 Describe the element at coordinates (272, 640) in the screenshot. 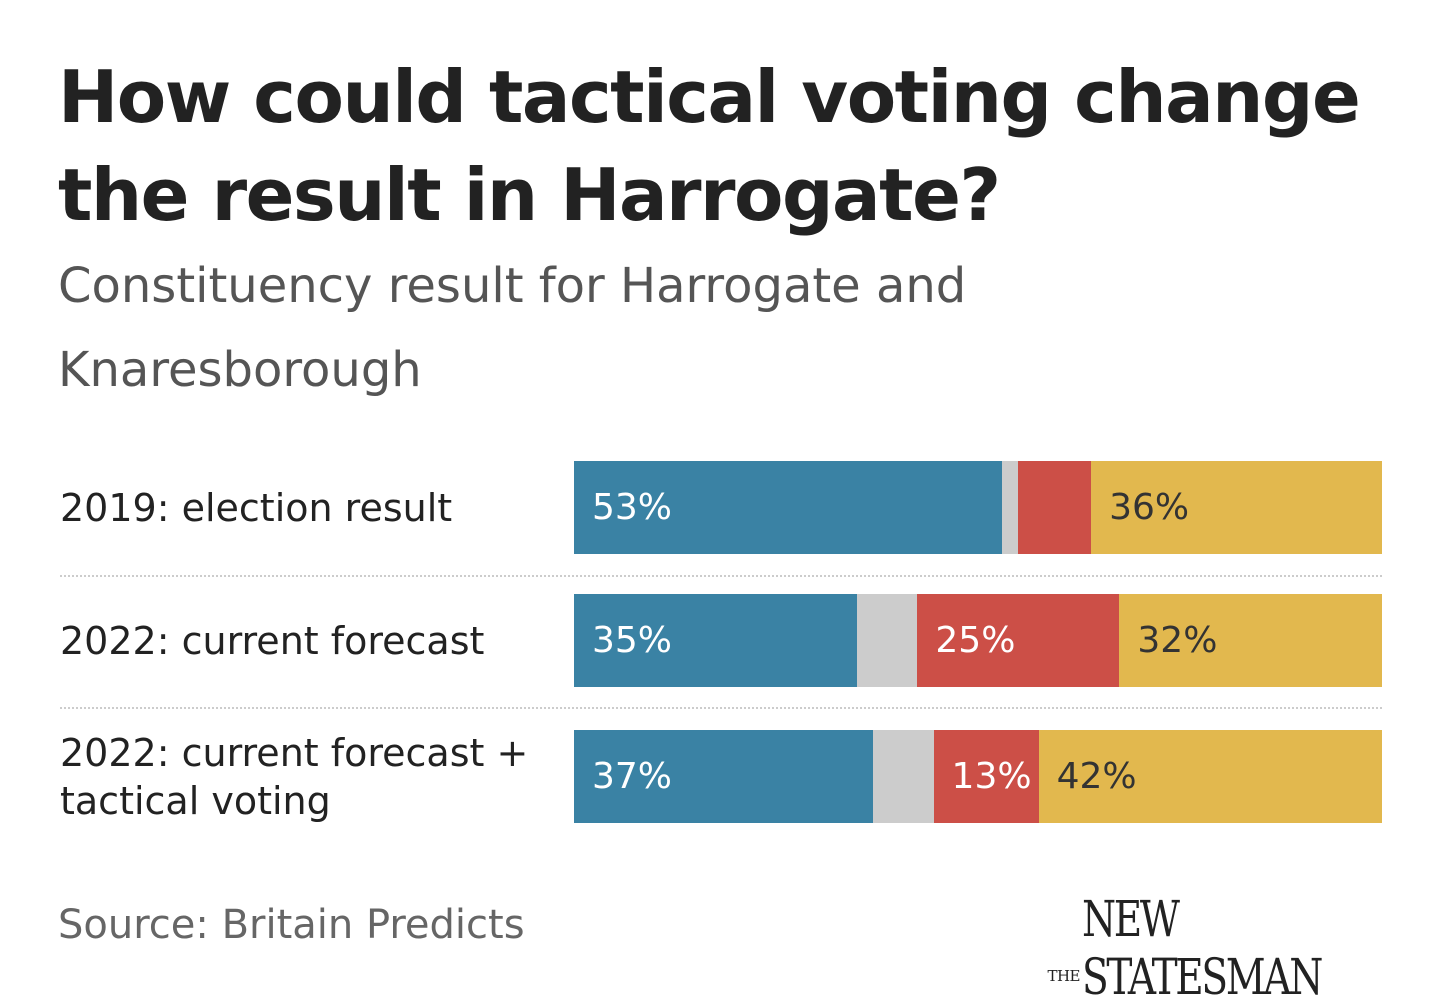

I see `category-label: 2022: current forecast` at that location.